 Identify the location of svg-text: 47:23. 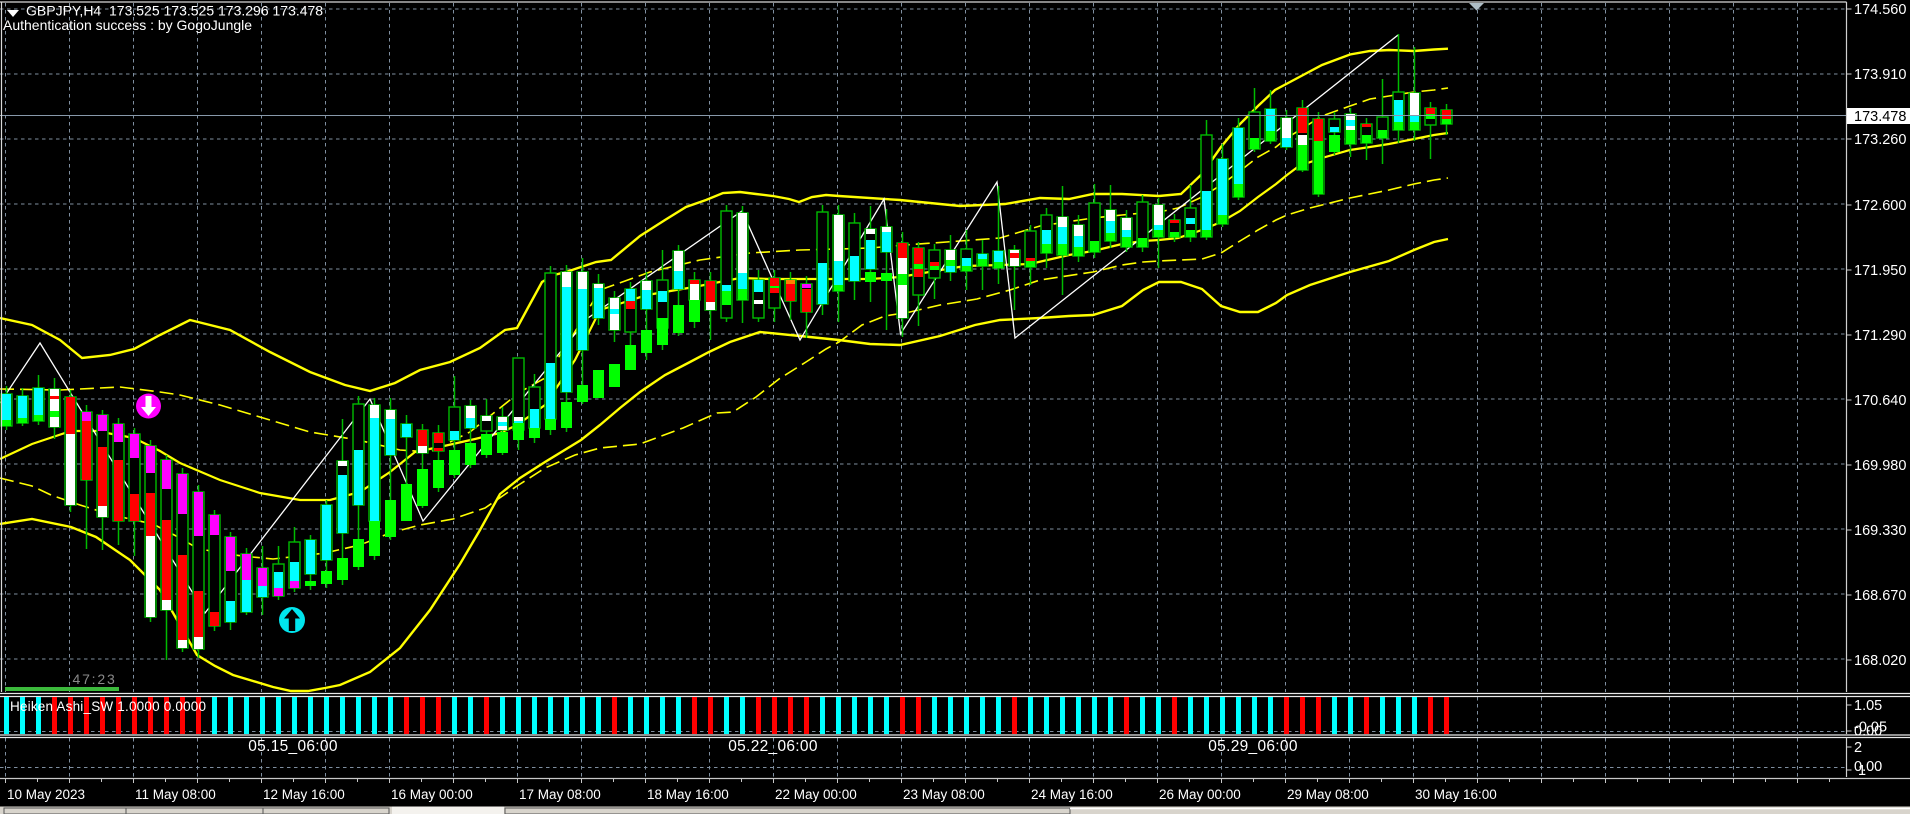
(95, 679).